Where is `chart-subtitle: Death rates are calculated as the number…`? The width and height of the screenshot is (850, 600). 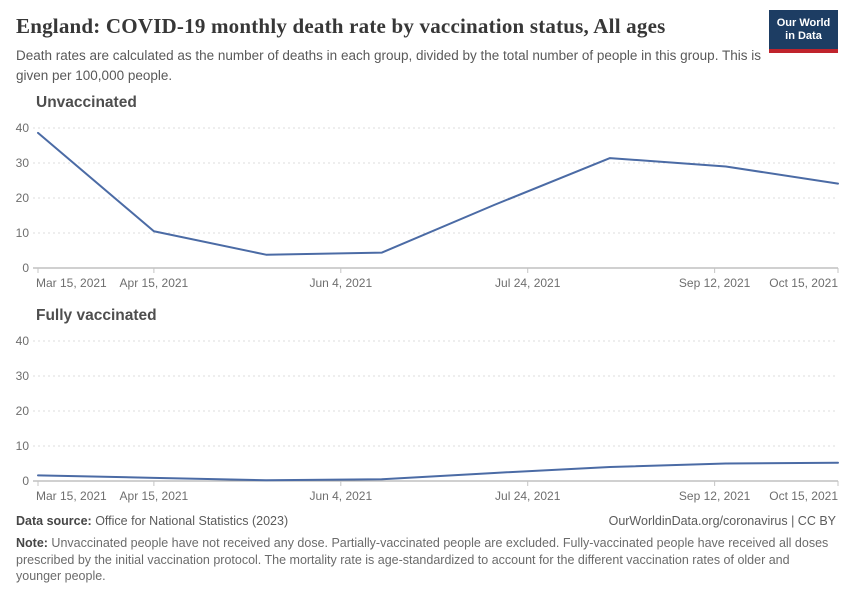
chart-subtitle: Death rates are calculated as the number… is located at coordinates (388, 65).